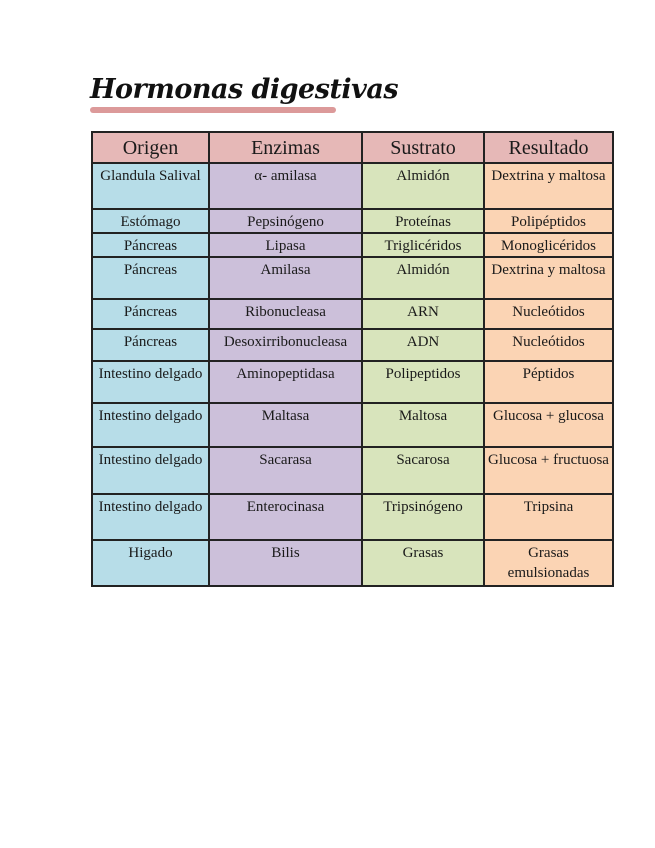 Image resolution: width=655 pixels, height=848 pixels. Describe the element at coordinates (150, 221) in the screenshot. I see `cell-origen: Estómago` at that location.